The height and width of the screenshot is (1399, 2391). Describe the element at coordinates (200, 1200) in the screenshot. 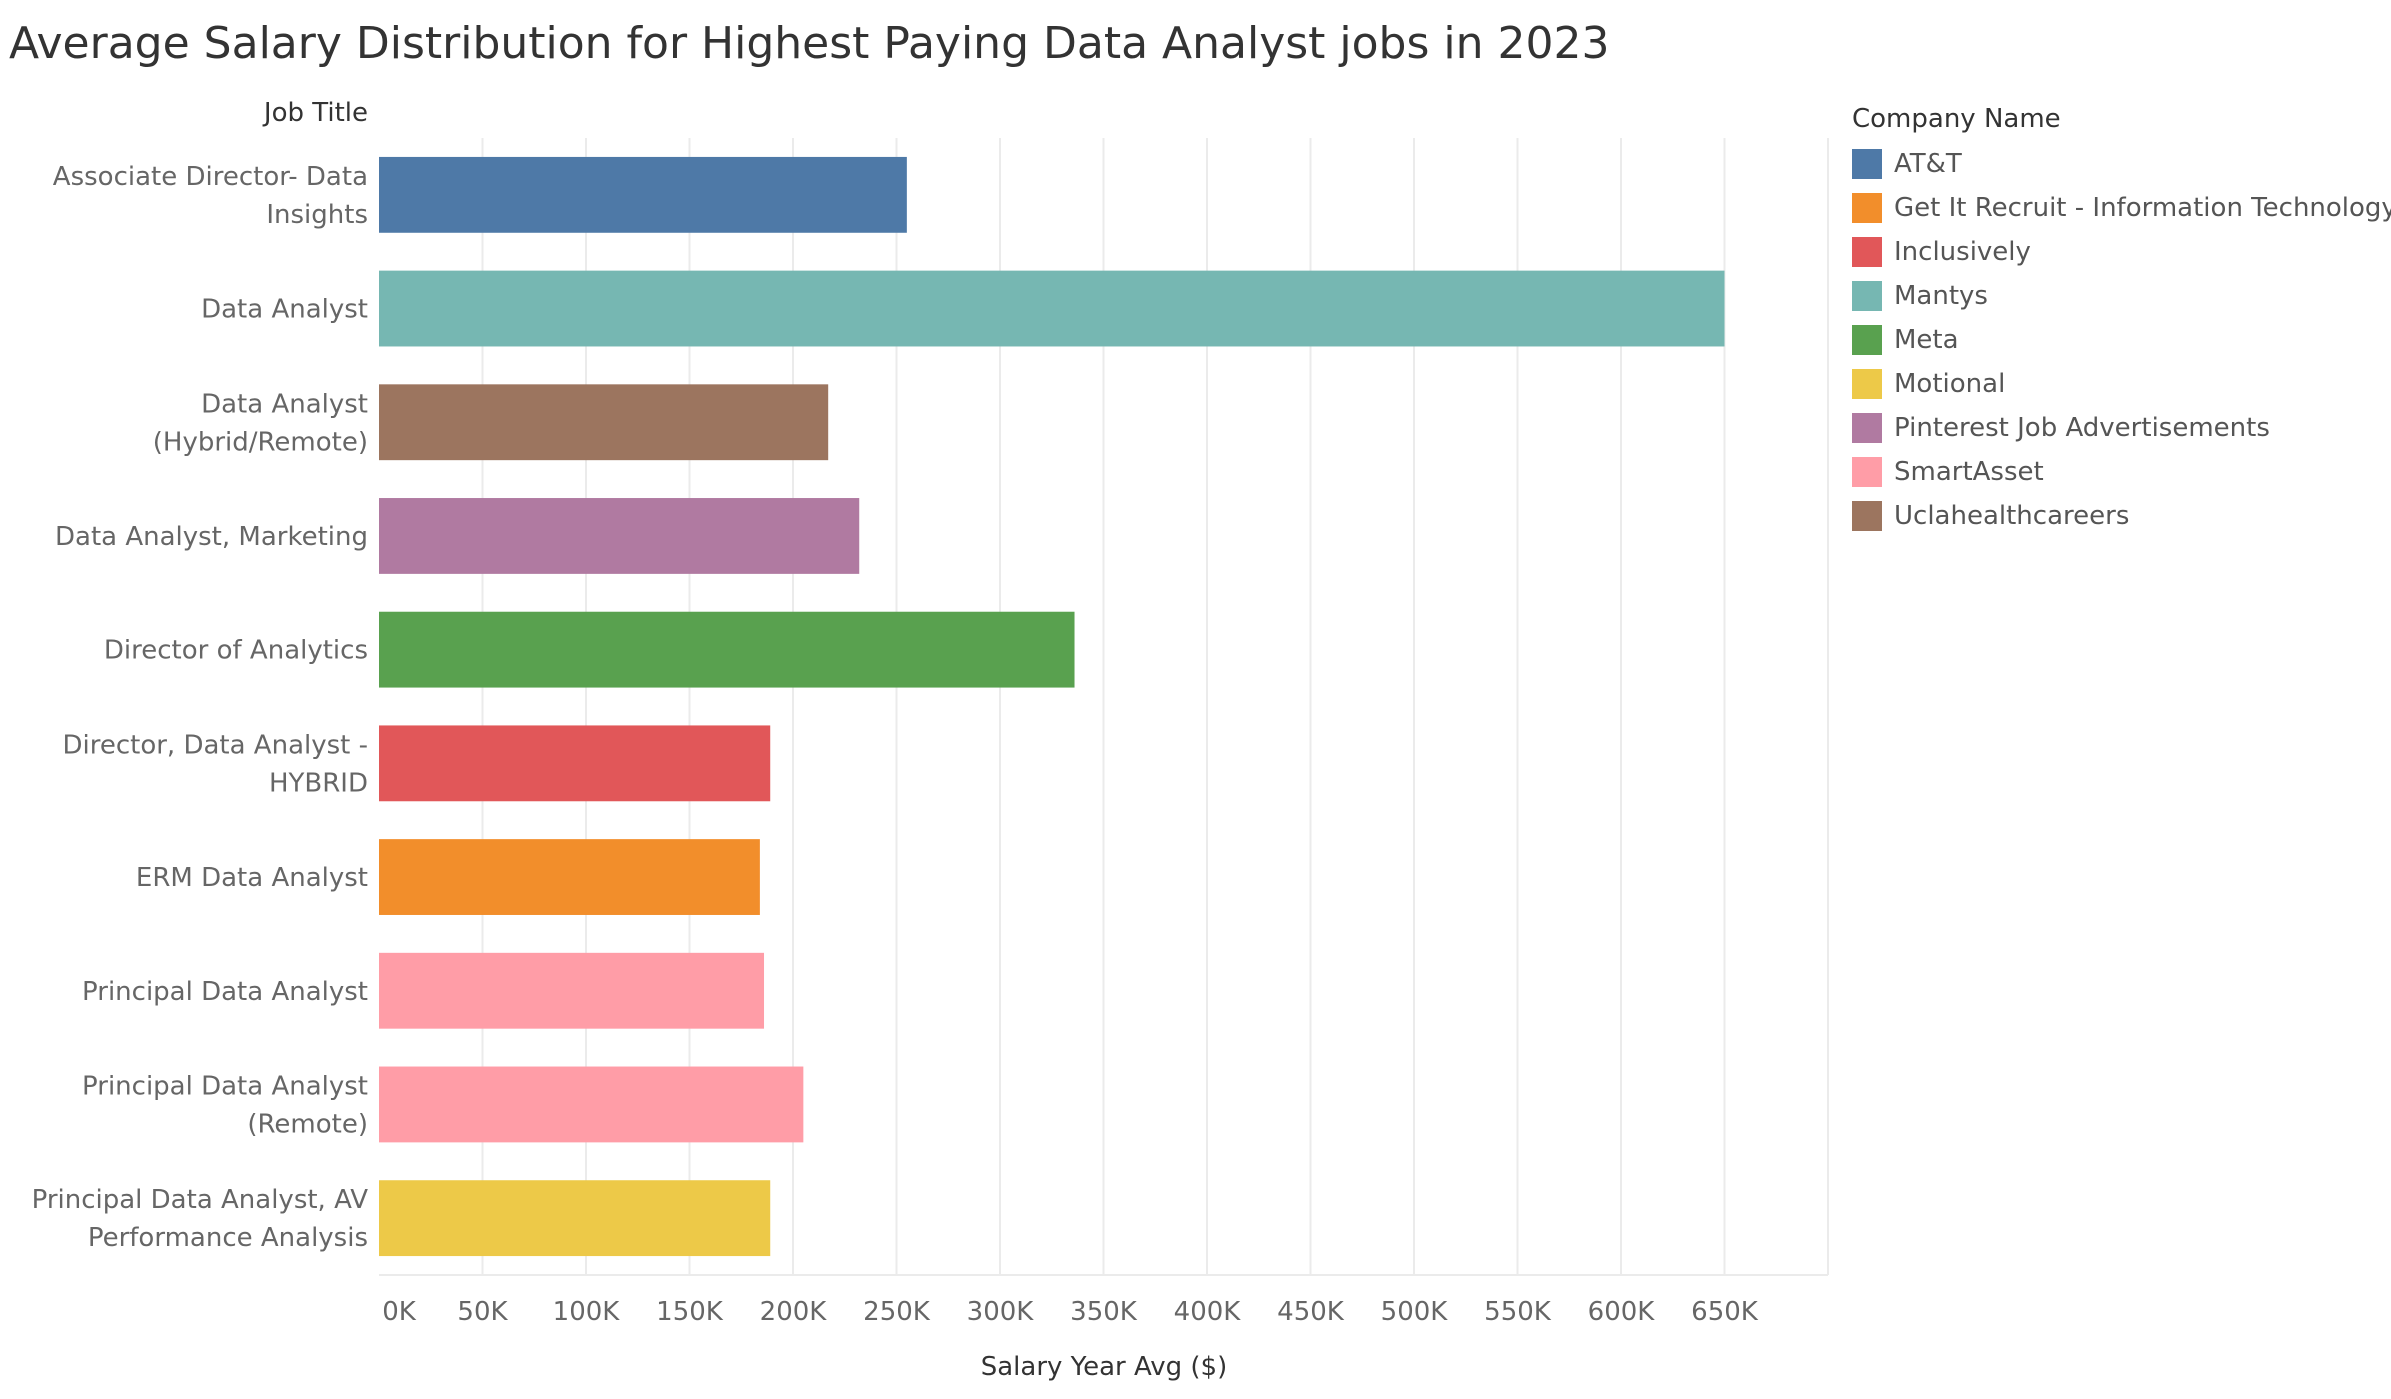

I see `category-label-line: Principal Data Analyst, AV` at that location.